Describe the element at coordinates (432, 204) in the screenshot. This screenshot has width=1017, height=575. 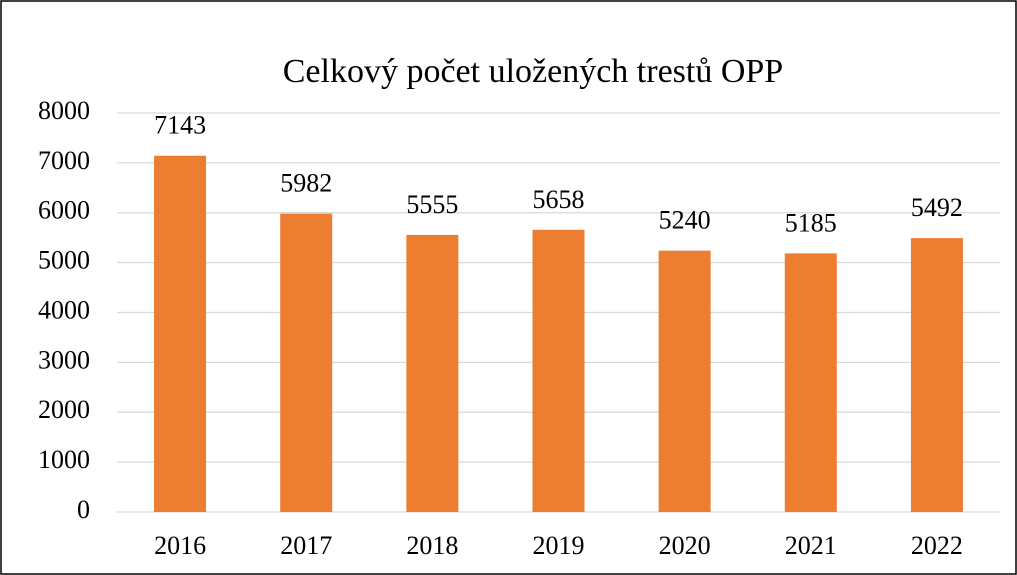
I see `data-label: 5555` at that location.